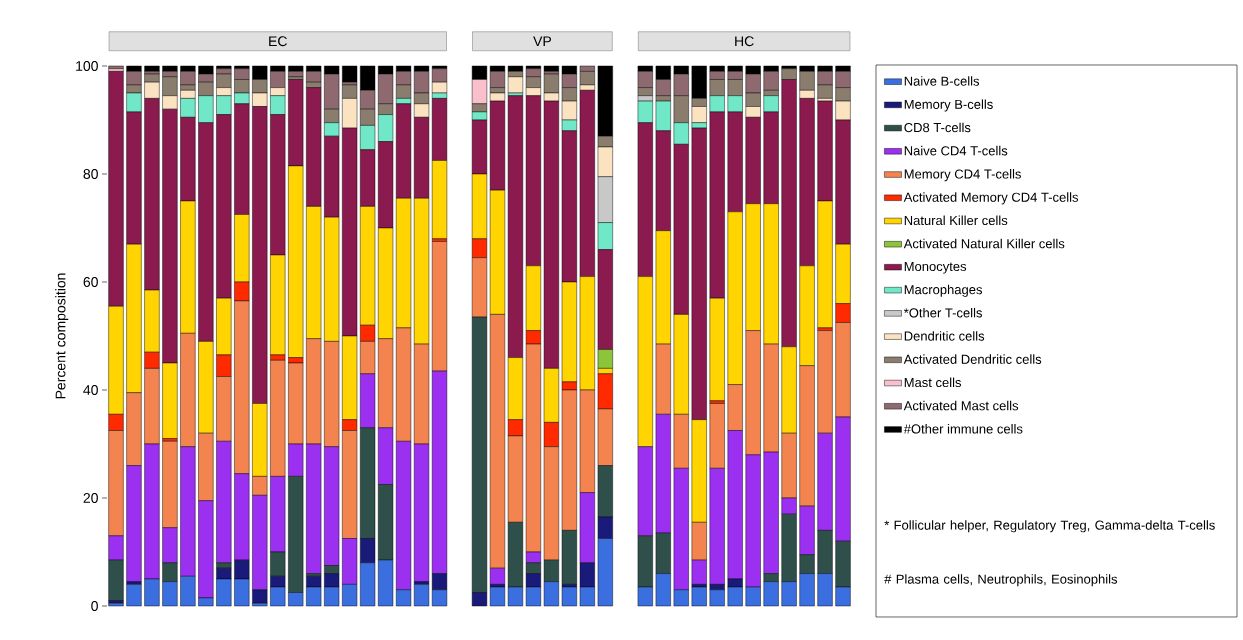  I want to click on legend-label: Mast cells, so click(933, 382).